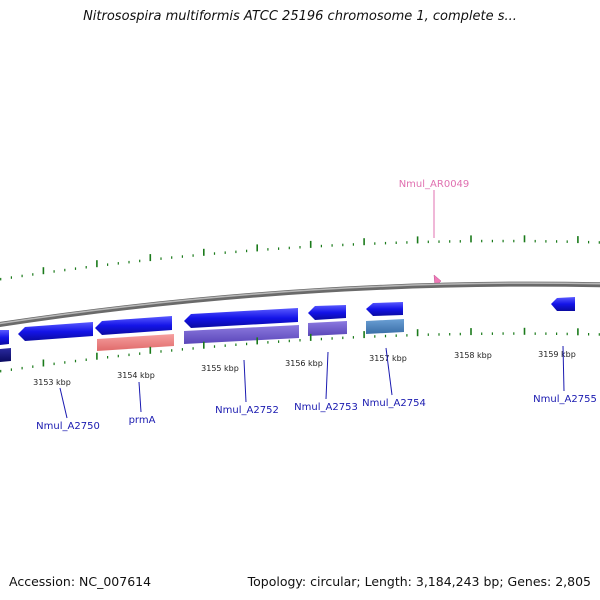  What do you see at coordinates (300, 350) in the screenshot?
I see `inner-tick-ruler` at bounding box center [300, 350].